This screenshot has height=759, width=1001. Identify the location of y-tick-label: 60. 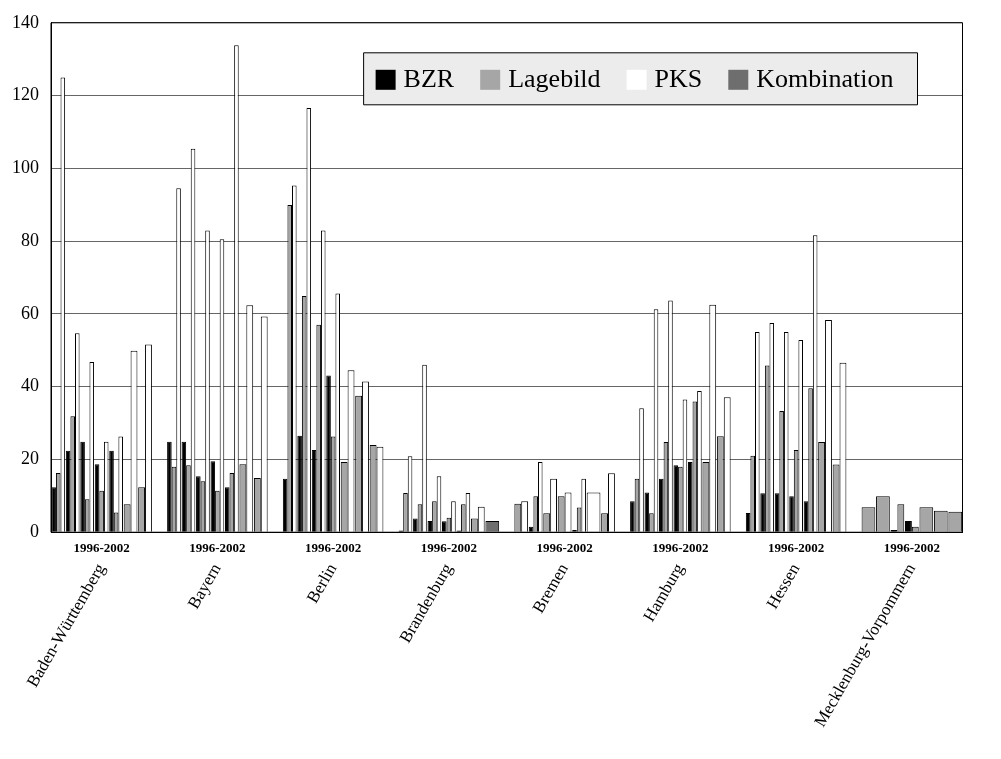
(30, 312).